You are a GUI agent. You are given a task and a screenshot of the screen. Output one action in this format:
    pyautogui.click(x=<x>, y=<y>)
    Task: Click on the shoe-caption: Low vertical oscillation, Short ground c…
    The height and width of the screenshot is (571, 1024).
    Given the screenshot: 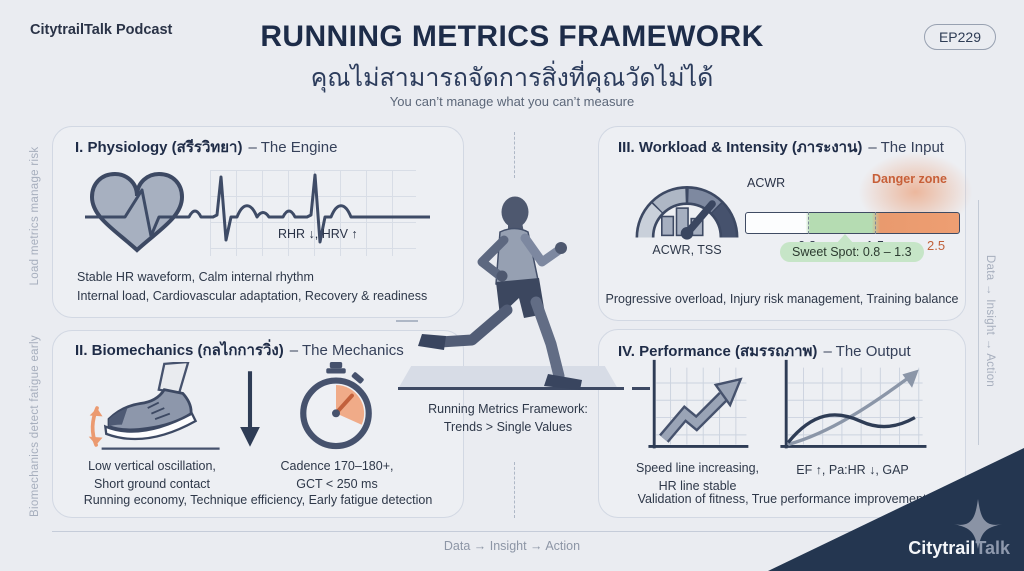 What is the action you would take?
    pyautogui.click(x=152, y=475)
    